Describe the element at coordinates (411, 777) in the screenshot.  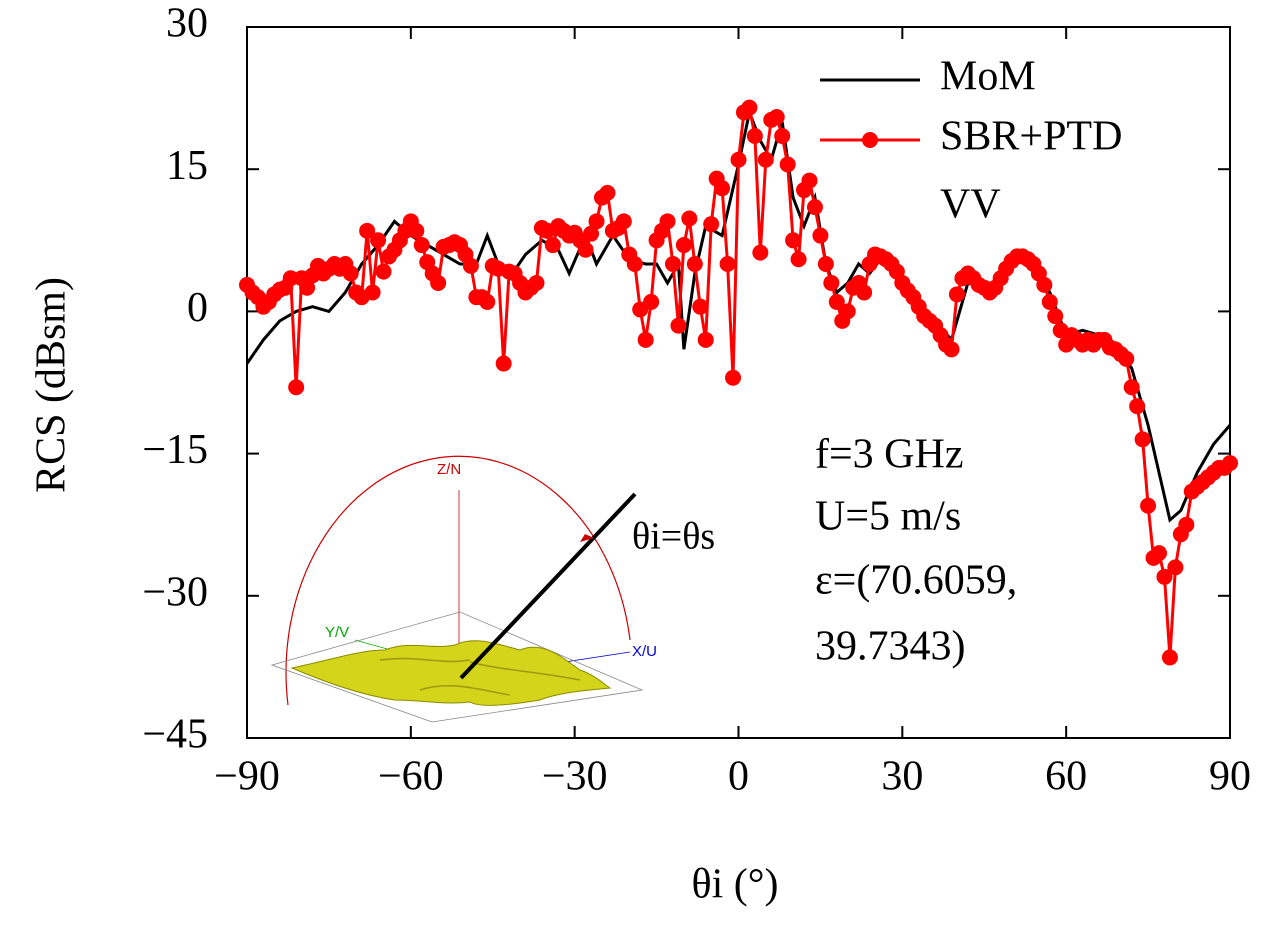
I see `x-tick-label: −60` at that location.